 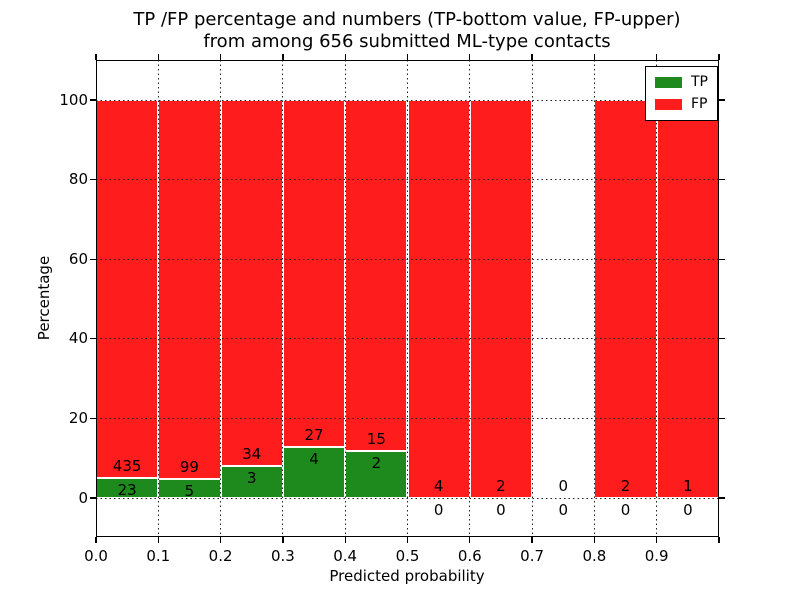 What do you see at coordinates (158, 556) in the screenshot?
I see `x-tick-label: 0.1` at bounding box center [158, 556].